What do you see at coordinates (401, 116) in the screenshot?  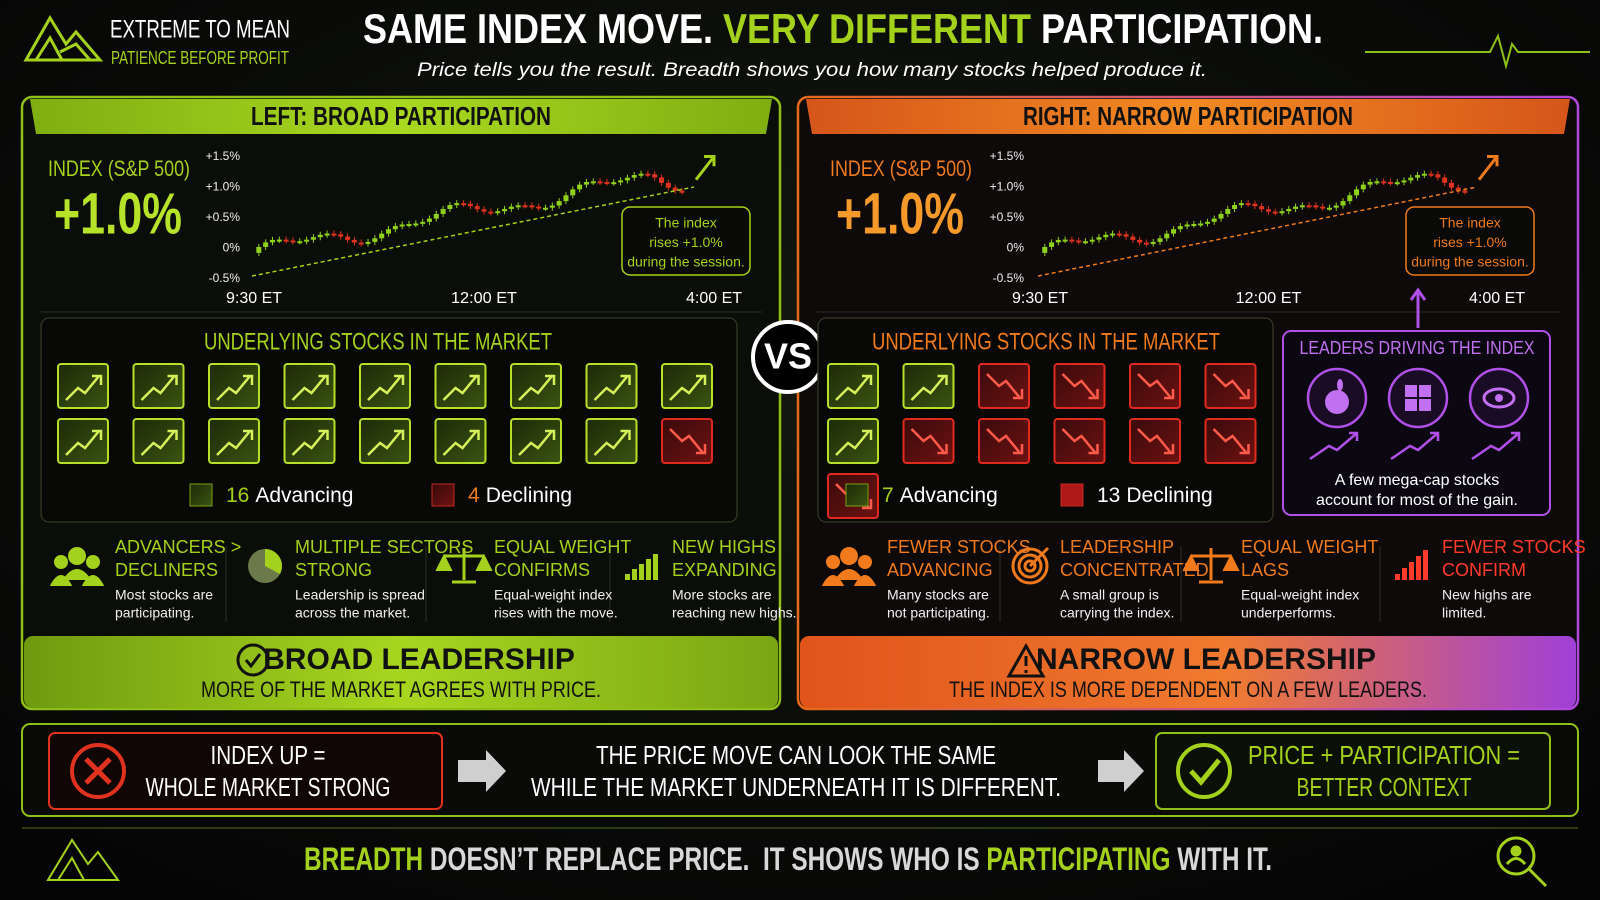 I see `panel-heading: LEFT: BROAD PARTICIPATION` at bounding box center [401, 116].